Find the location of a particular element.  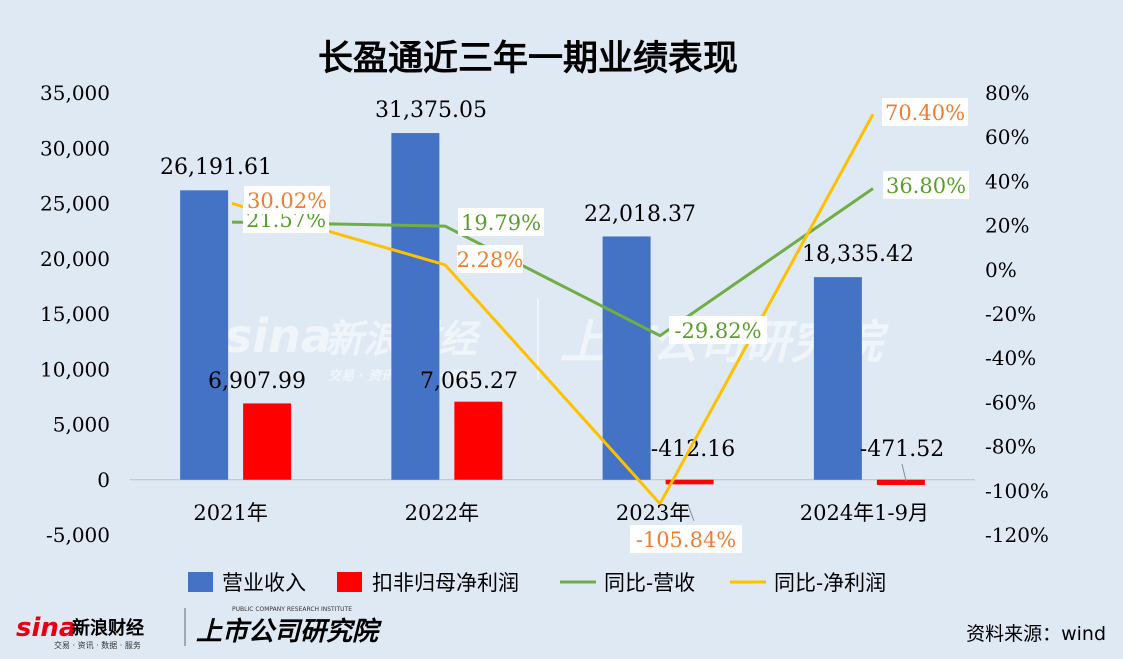

footer-logo-sub-cn: 交易 · 资讯 · 数据 · 服务 is located at coordinates (97, 645).